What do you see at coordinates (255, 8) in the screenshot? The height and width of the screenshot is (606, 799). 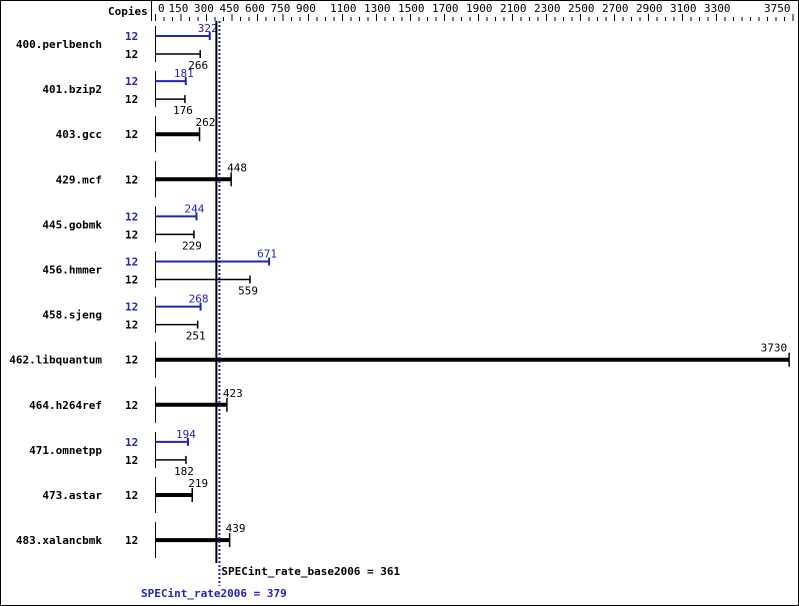 I see `x-tick-label: 600` at bounding box center [255, 8].